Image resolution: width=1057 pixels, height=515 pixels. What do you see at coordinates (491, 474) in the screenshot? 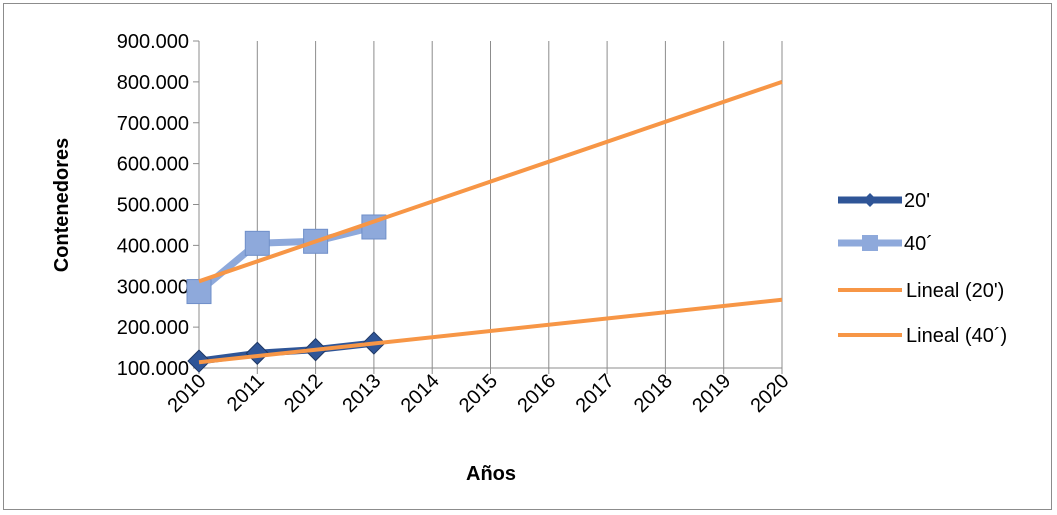
I see `x-axis-title: Años` at bounding box center [491, 474].